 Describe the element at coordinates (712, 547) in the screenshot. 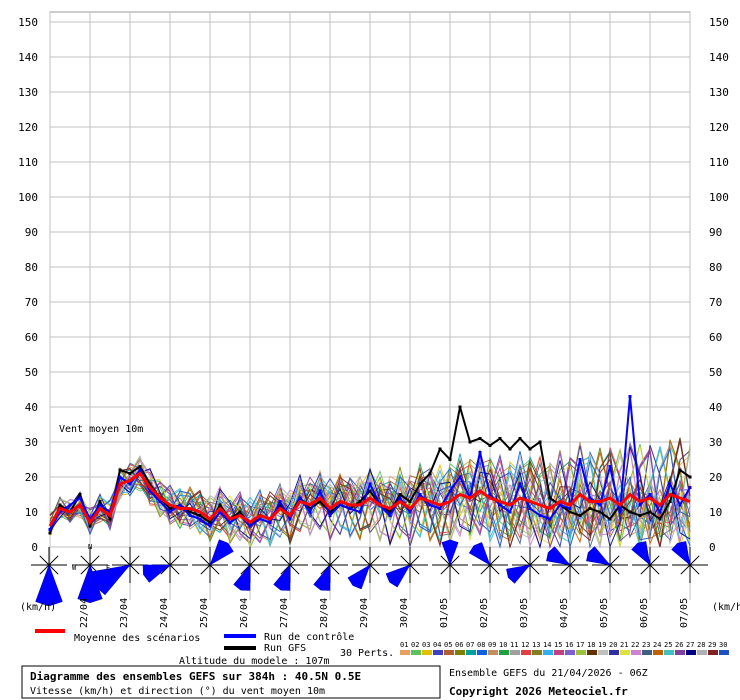

I see `y-tick-right-0: 0` at that location.